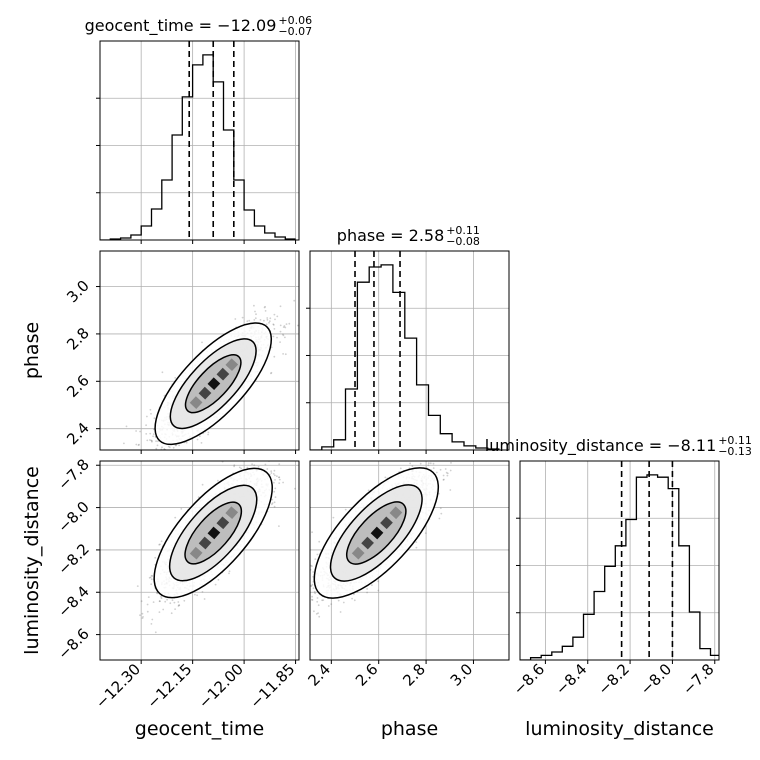 The width and height of the screenshot is (760, 760). I want to click on title-err-minus: −0.07, so click(295, 31).